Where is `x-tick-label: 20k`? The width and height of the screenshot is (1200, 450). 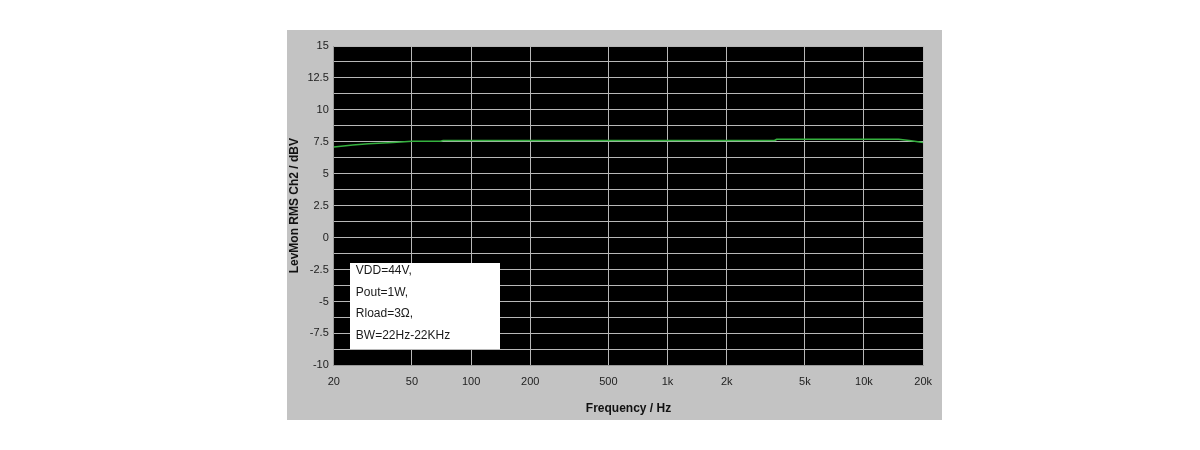 x-tick-label: 20k is located at coordinates (923, 381).